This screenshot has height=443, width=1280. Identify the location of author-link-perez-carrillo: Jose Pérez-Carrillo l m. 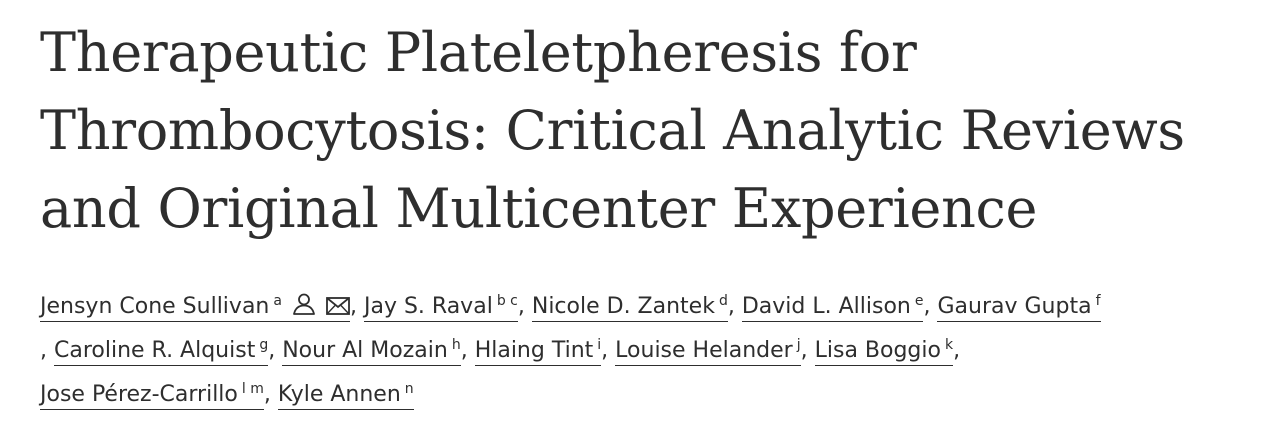
(152, 395).